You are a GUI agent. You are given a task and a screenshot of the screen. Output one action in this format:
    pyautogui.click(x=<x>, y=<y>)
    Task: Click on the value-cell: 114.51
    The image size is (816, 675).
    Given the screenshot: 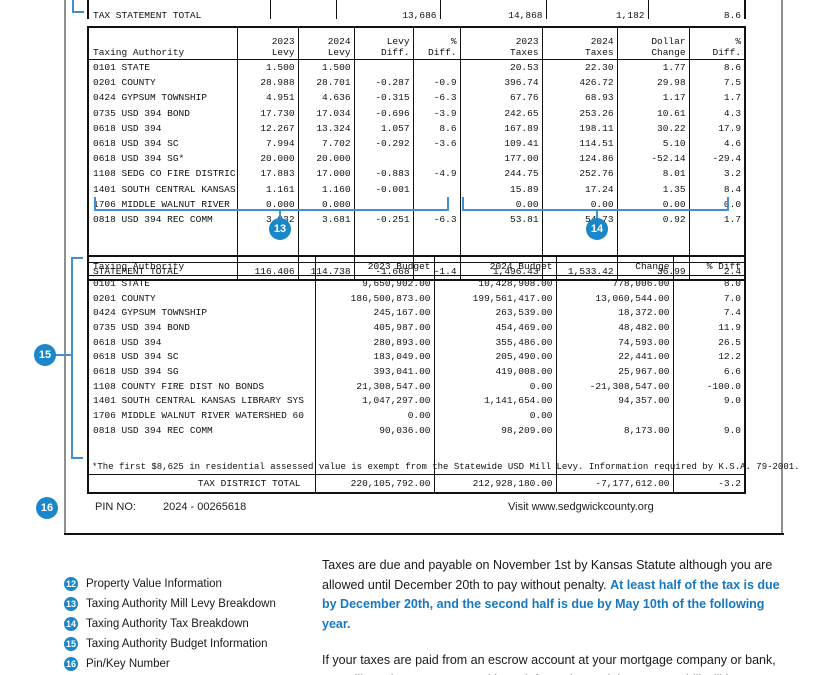 What is the action you would take?
    pyautogui.click(x=579, y=143)
    